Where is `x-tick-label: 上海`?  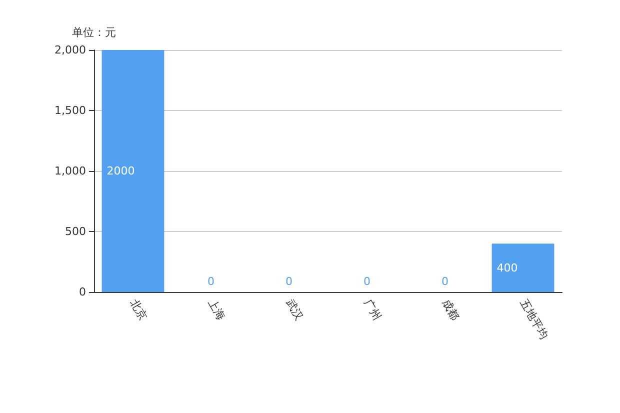 x-tick-label: 上海 is located at coordinates (216, 309).